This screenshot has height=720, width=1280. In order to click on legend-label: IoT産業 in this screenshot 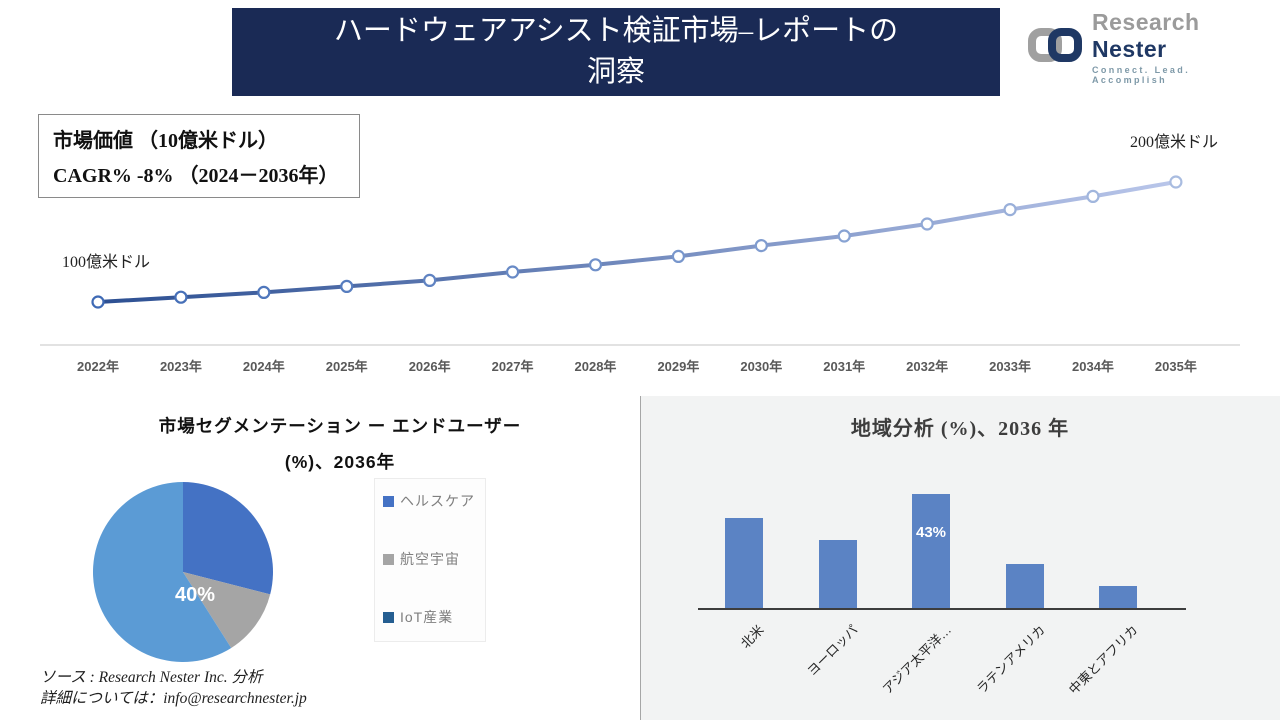, I will do `click(427, 617)`.